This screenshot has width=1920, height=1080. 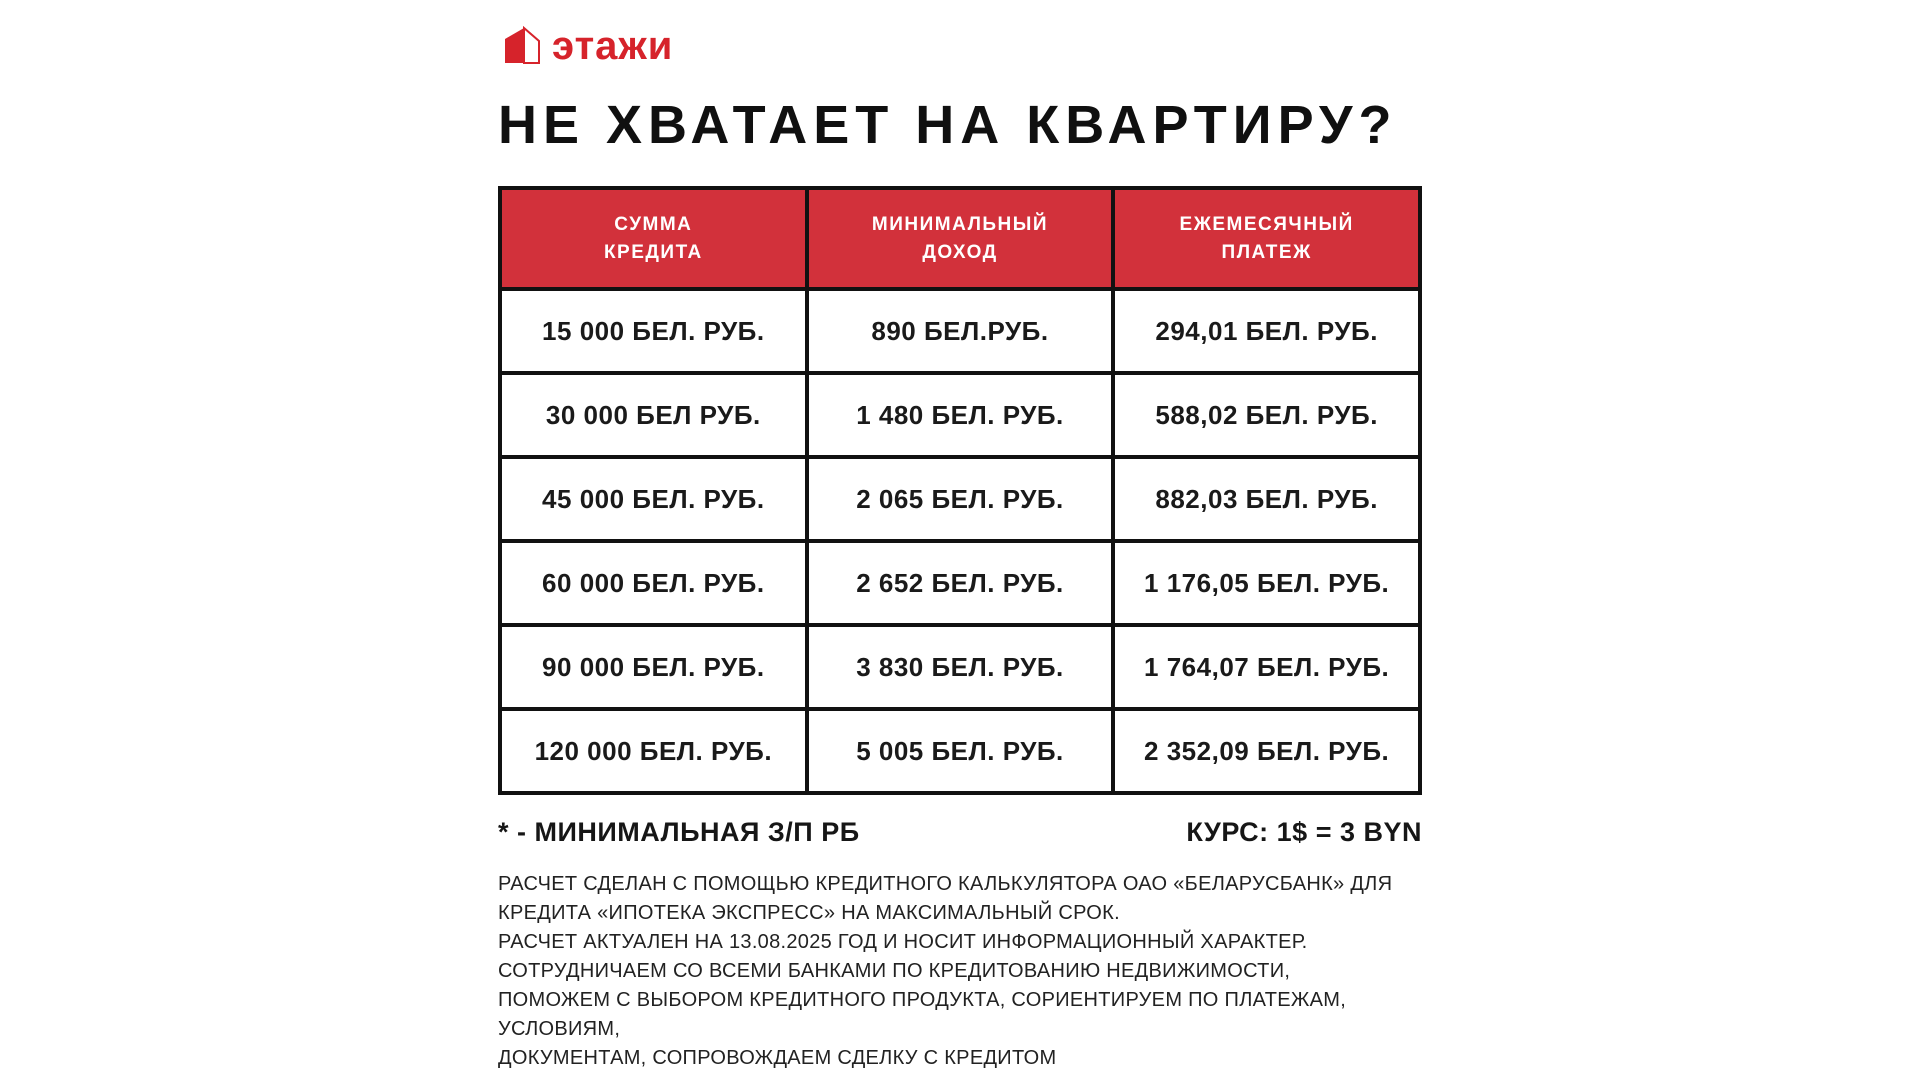 I want to click on income-cell: 890 БЕЛ.РУБ., so click(x=960, y=331).